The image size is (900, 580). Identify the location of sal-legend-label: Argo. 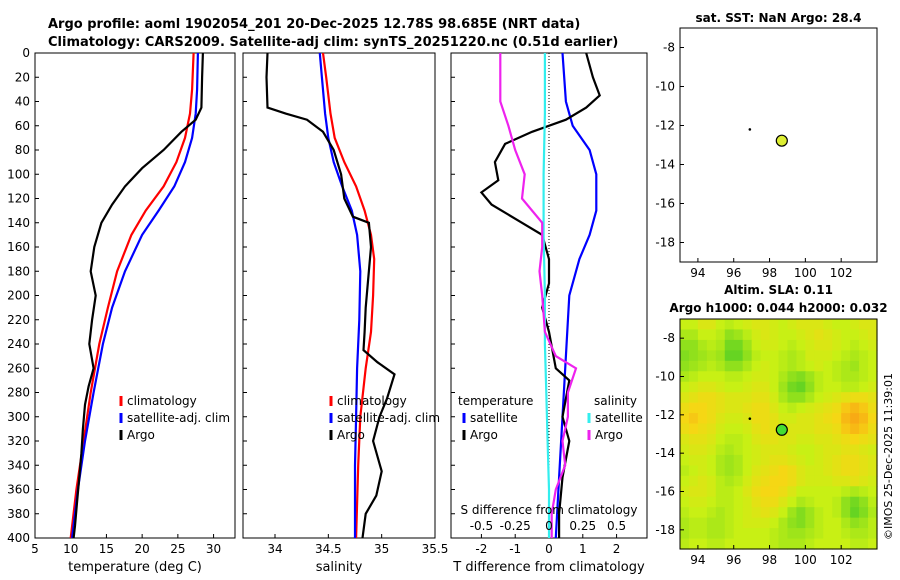
(351, 435).